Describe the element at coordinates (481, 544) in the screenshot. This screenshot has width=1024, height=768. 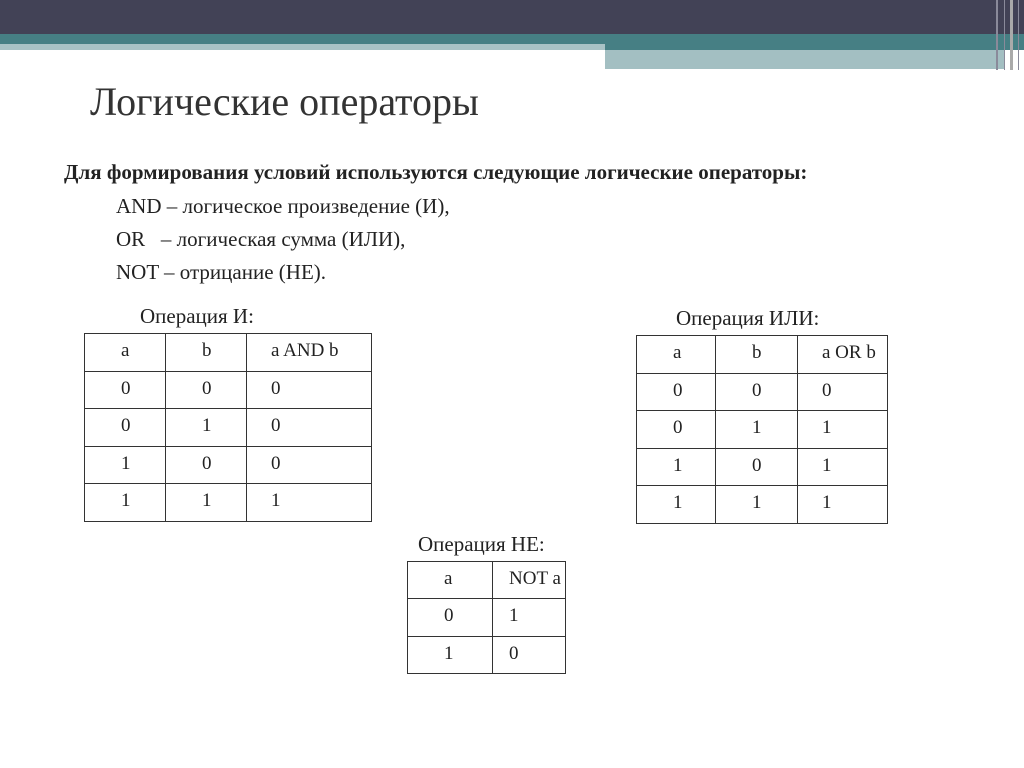
I see `not-caption: Операция НЕ:` at that location.